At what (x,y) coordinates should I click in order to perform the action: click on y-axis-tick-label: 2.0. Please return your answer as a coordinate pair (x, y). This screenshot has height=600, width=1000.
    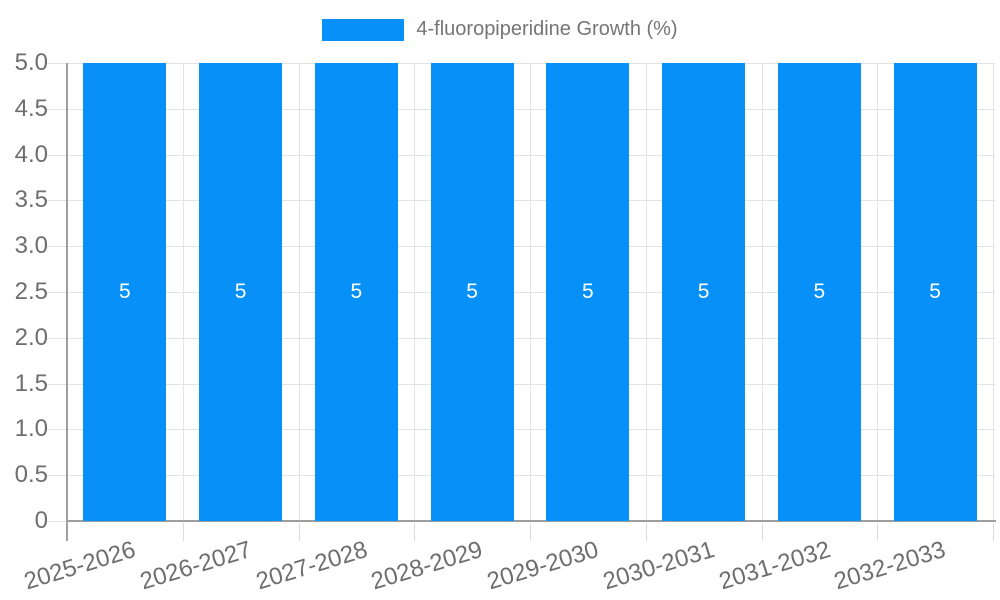
    Looking at the image, I should click on (31, 337).